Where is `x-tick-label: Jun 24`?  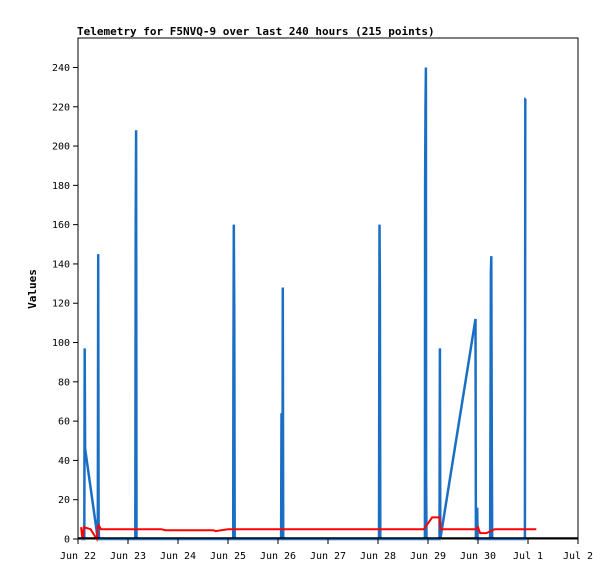
x-tick-label: Jun 24 is located at coordinates (178, 556).